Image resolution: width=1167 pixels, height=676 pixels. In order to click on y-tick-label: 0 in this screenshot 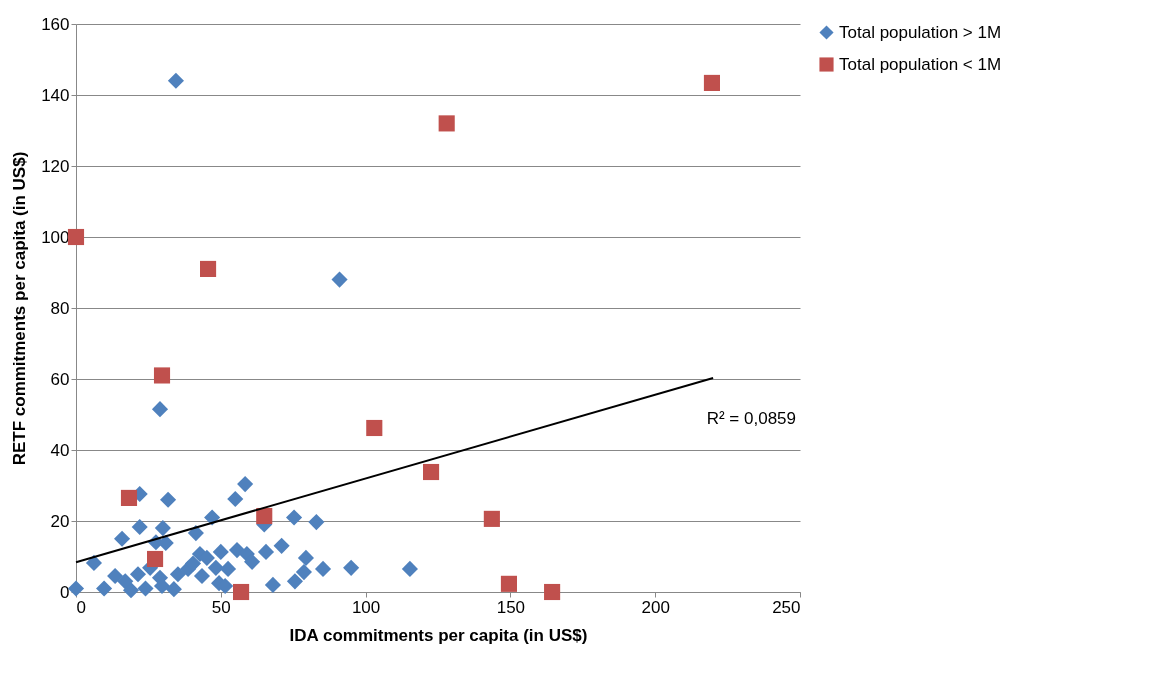, I will do `click(65, 592)`.